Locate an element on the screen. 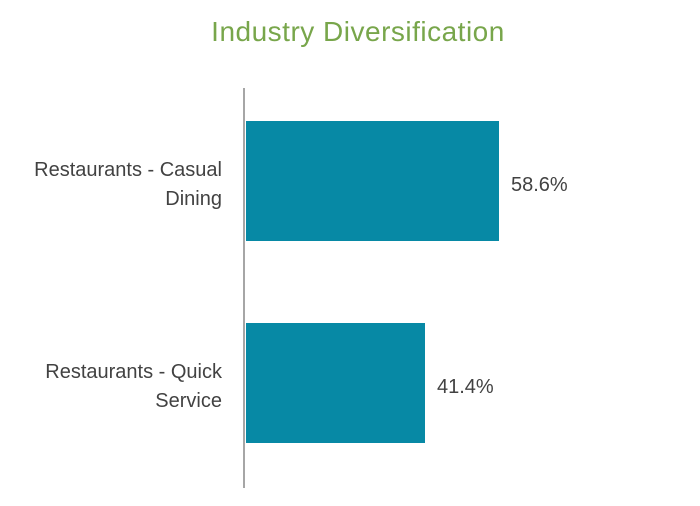  bar-casual-dining is located at coordinates (372, 181).